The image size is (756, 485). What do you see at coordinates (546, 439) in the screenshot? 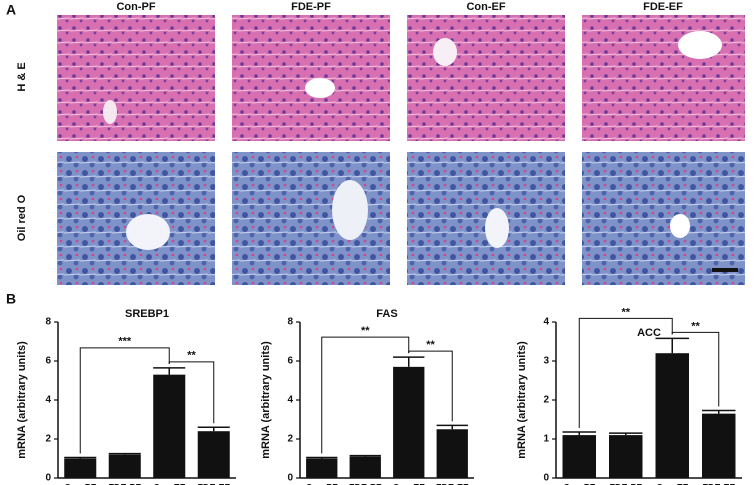
I see `y-tick-label: 1` at bounding box center [546, 439].